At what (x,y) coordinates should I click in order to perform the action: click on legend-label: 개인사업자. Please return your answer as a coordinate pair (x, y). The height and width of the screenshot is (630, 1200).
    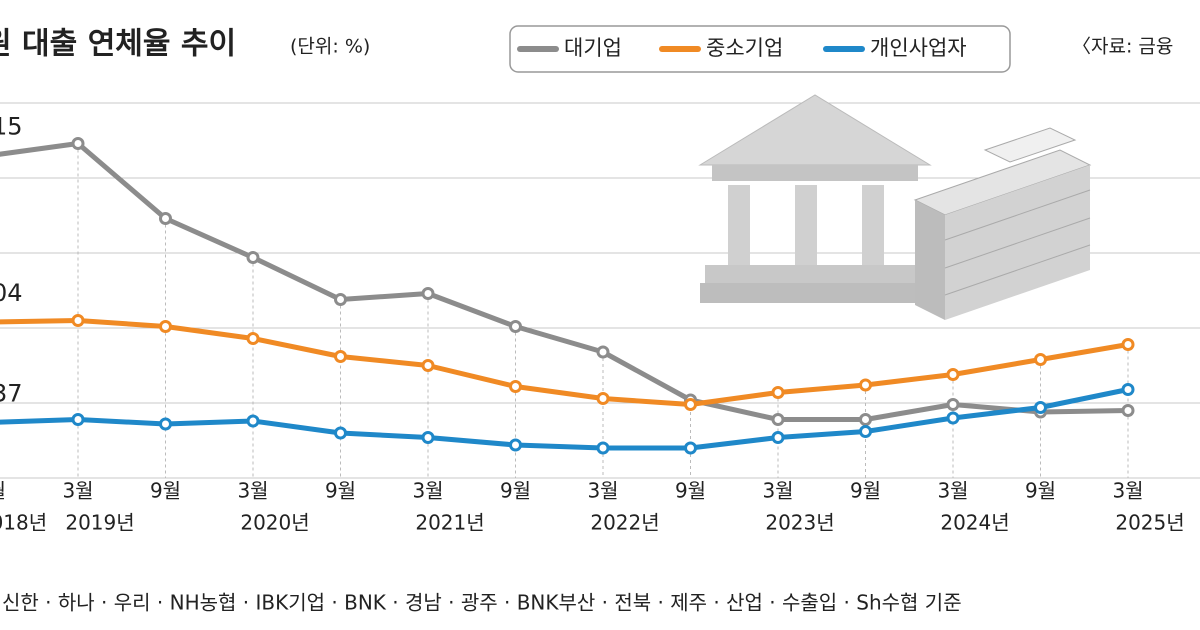
    Looking at the image, I should click on (918, 48).